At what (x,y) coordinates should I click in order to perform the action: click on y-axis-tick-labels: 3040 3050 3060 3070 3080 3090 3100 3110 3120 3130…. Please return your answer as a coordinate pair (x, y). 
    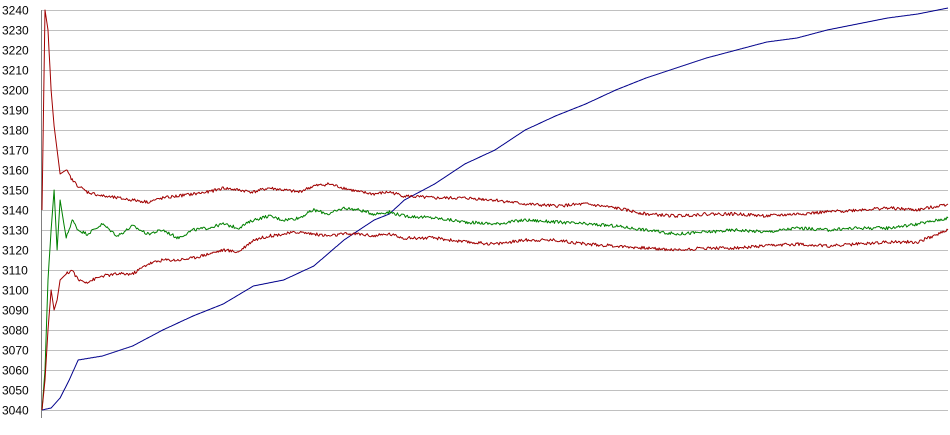
    Looking at the image, I should click on (15, 211).